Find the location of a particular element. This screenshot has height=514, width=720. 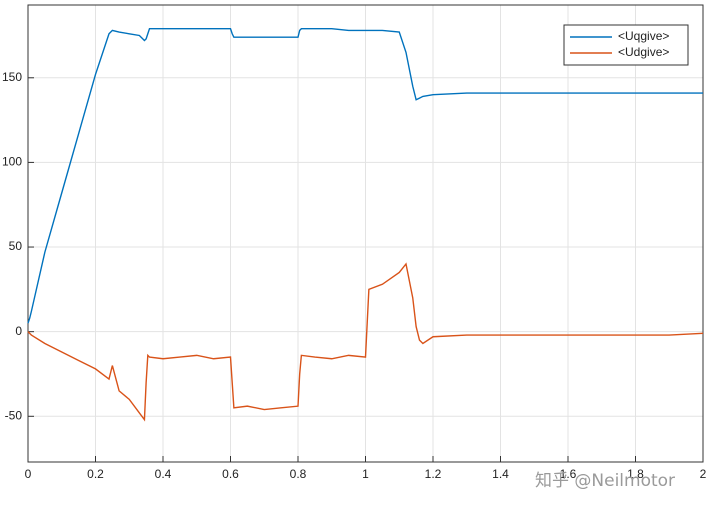

x-tick-label: 1.4 is located at coordinates (500, 474).